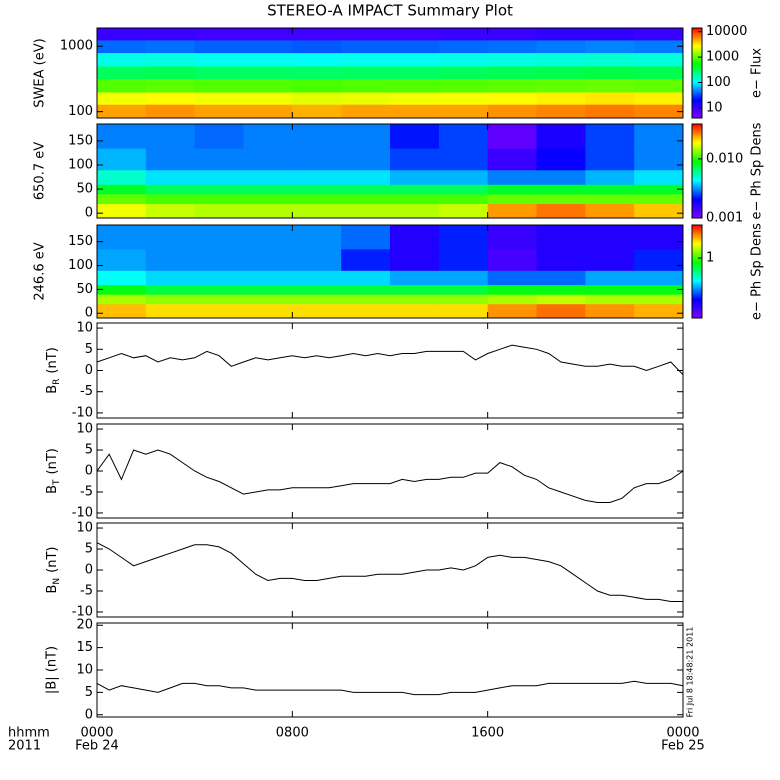 This screenshot has width=780, height=780. What do you see at coordinates (710, 258) in the screenshot?
I see `colorbar-tick-label: 1` at bounding box center [710, 258].